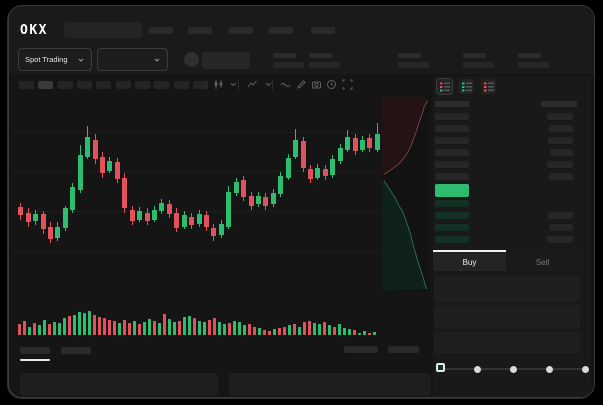  Describe the element at coordinates (46, 59) in the screenshot. I see `market-type-label: Spot Trading` at that location.